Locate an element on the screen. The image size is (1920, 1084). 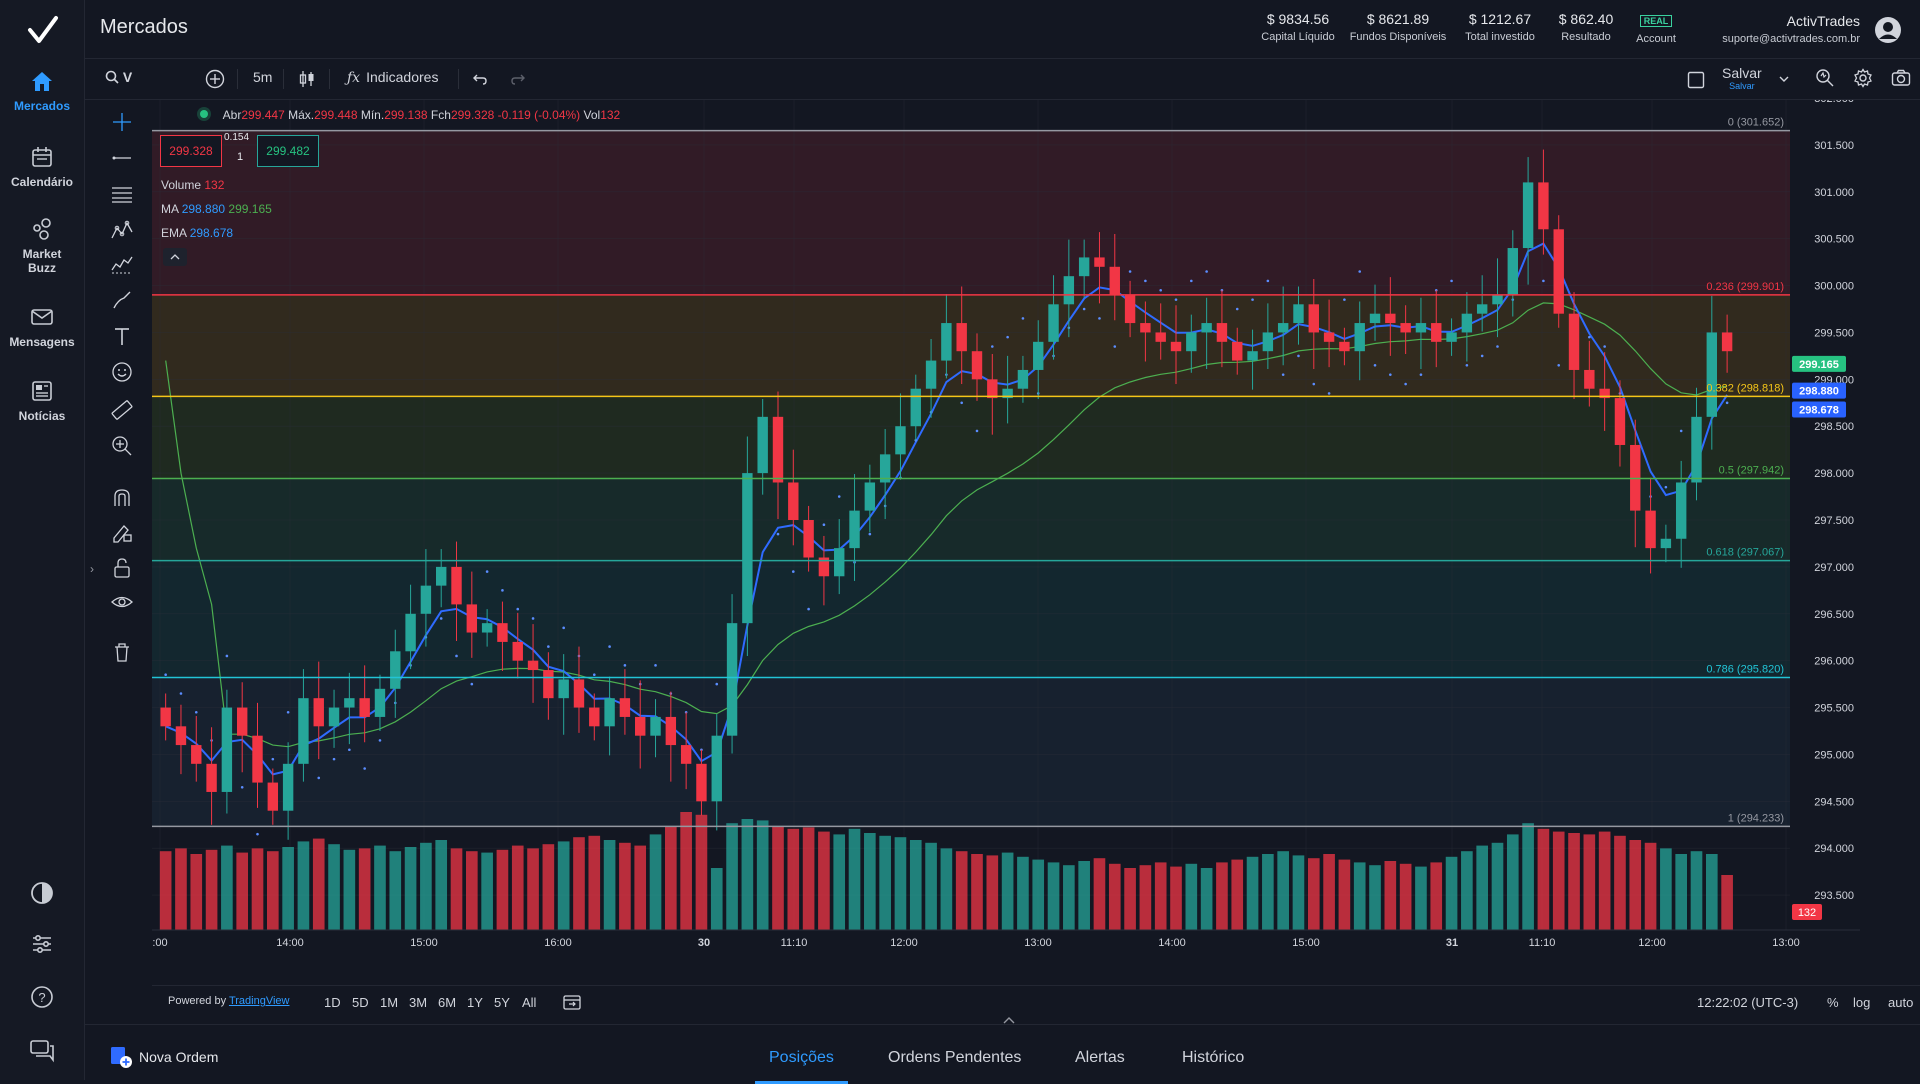
price-axis-label: 301.500 is located at coordinates (1834, 146).